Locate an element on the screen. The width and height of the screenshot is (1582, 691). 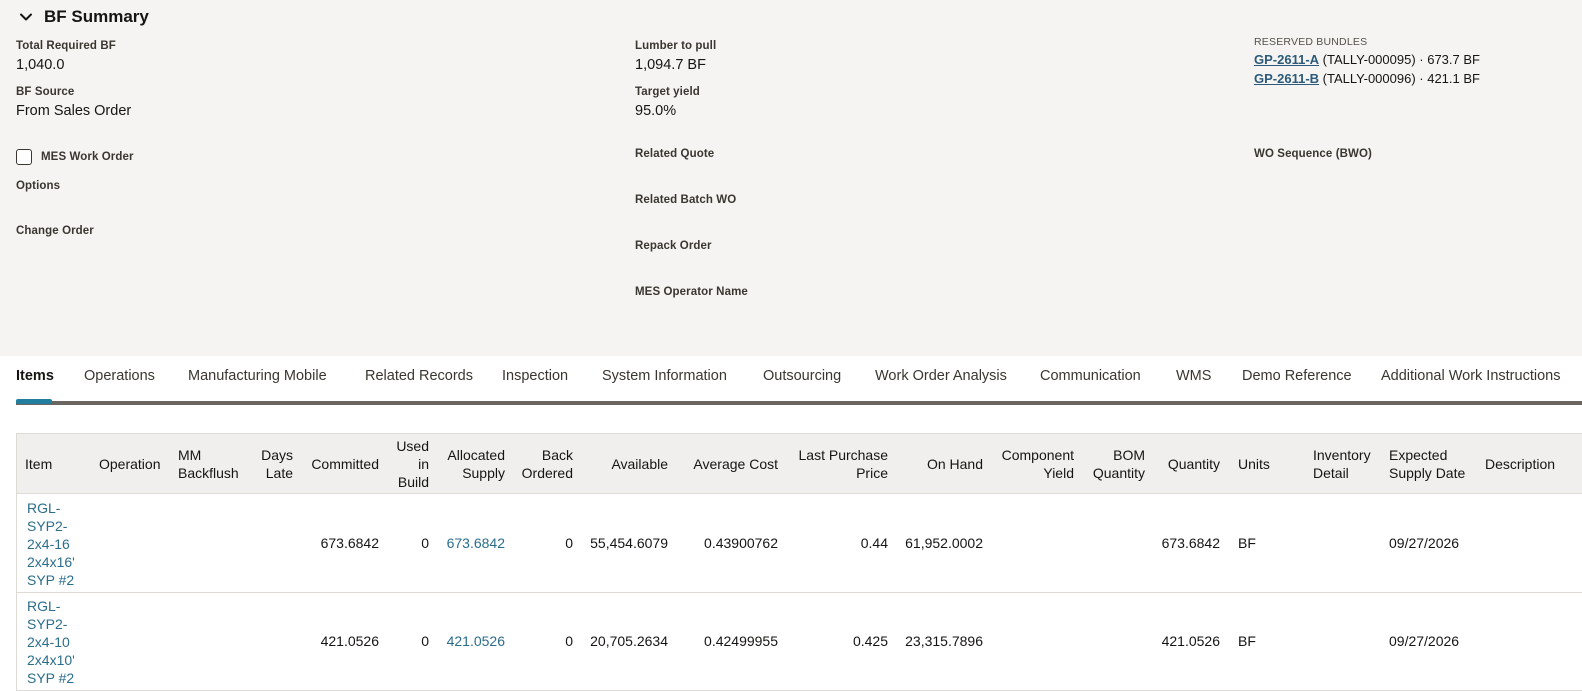
lumber-to-pull-field: Lumber to pull 1,094.7 BF is located at coordinates (675, 56).